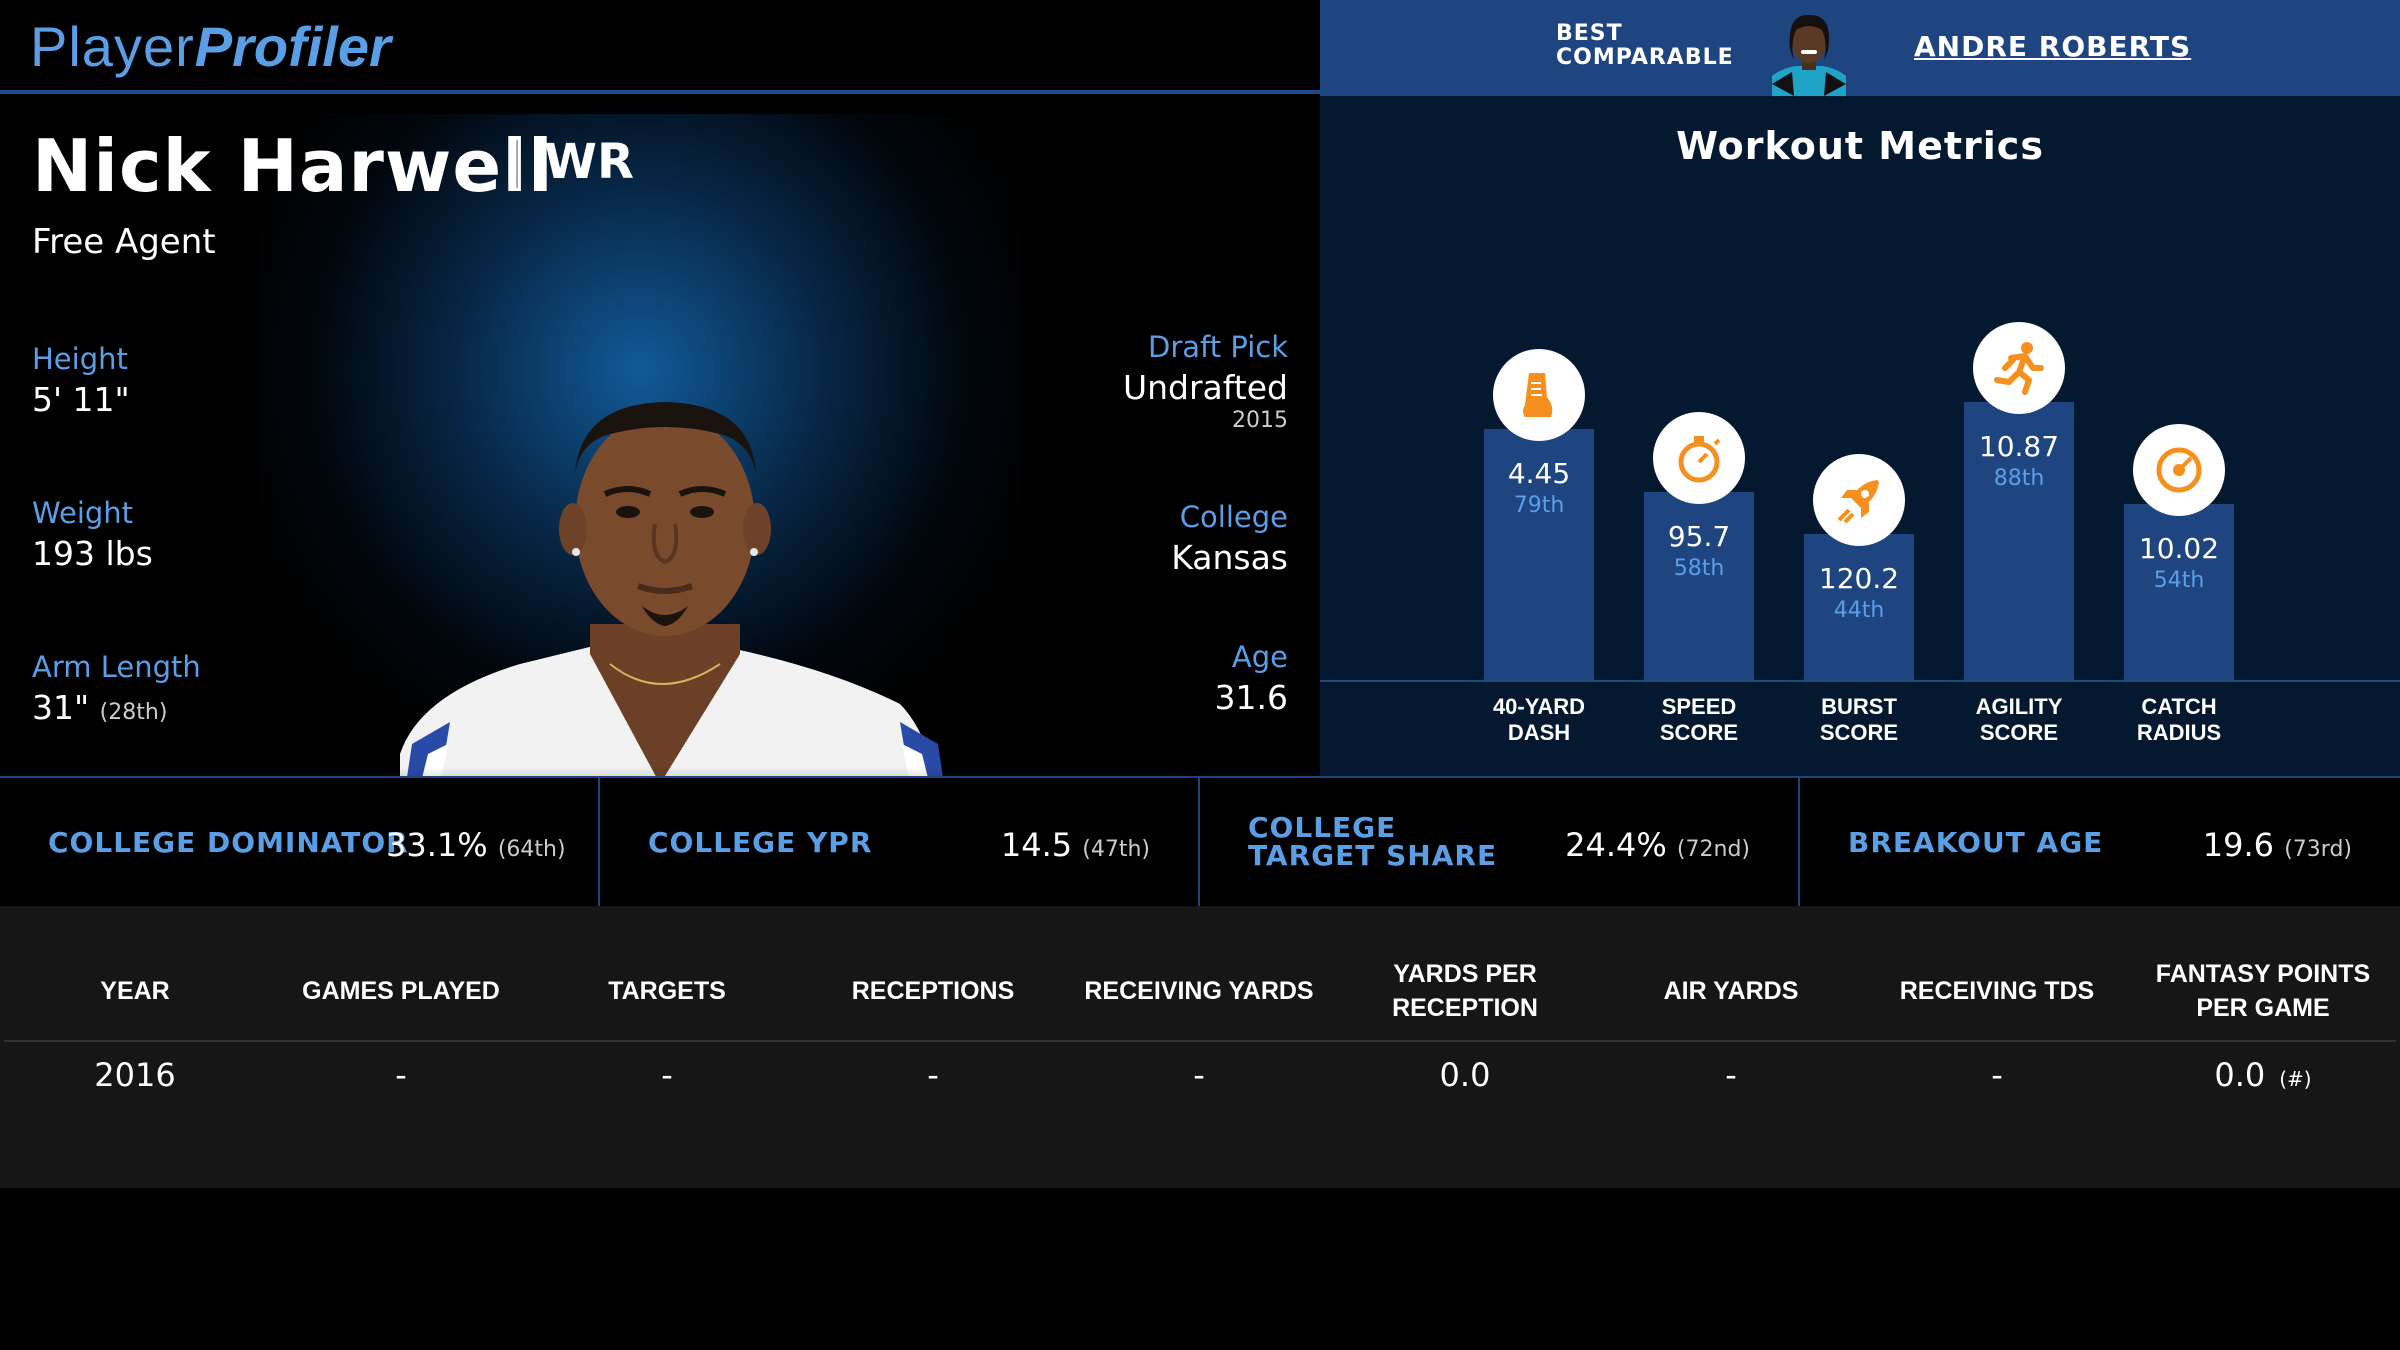 The height and width of the screenshot is (1350, 2400). I want to click on height-value: 5' 11", so click(81, 399).